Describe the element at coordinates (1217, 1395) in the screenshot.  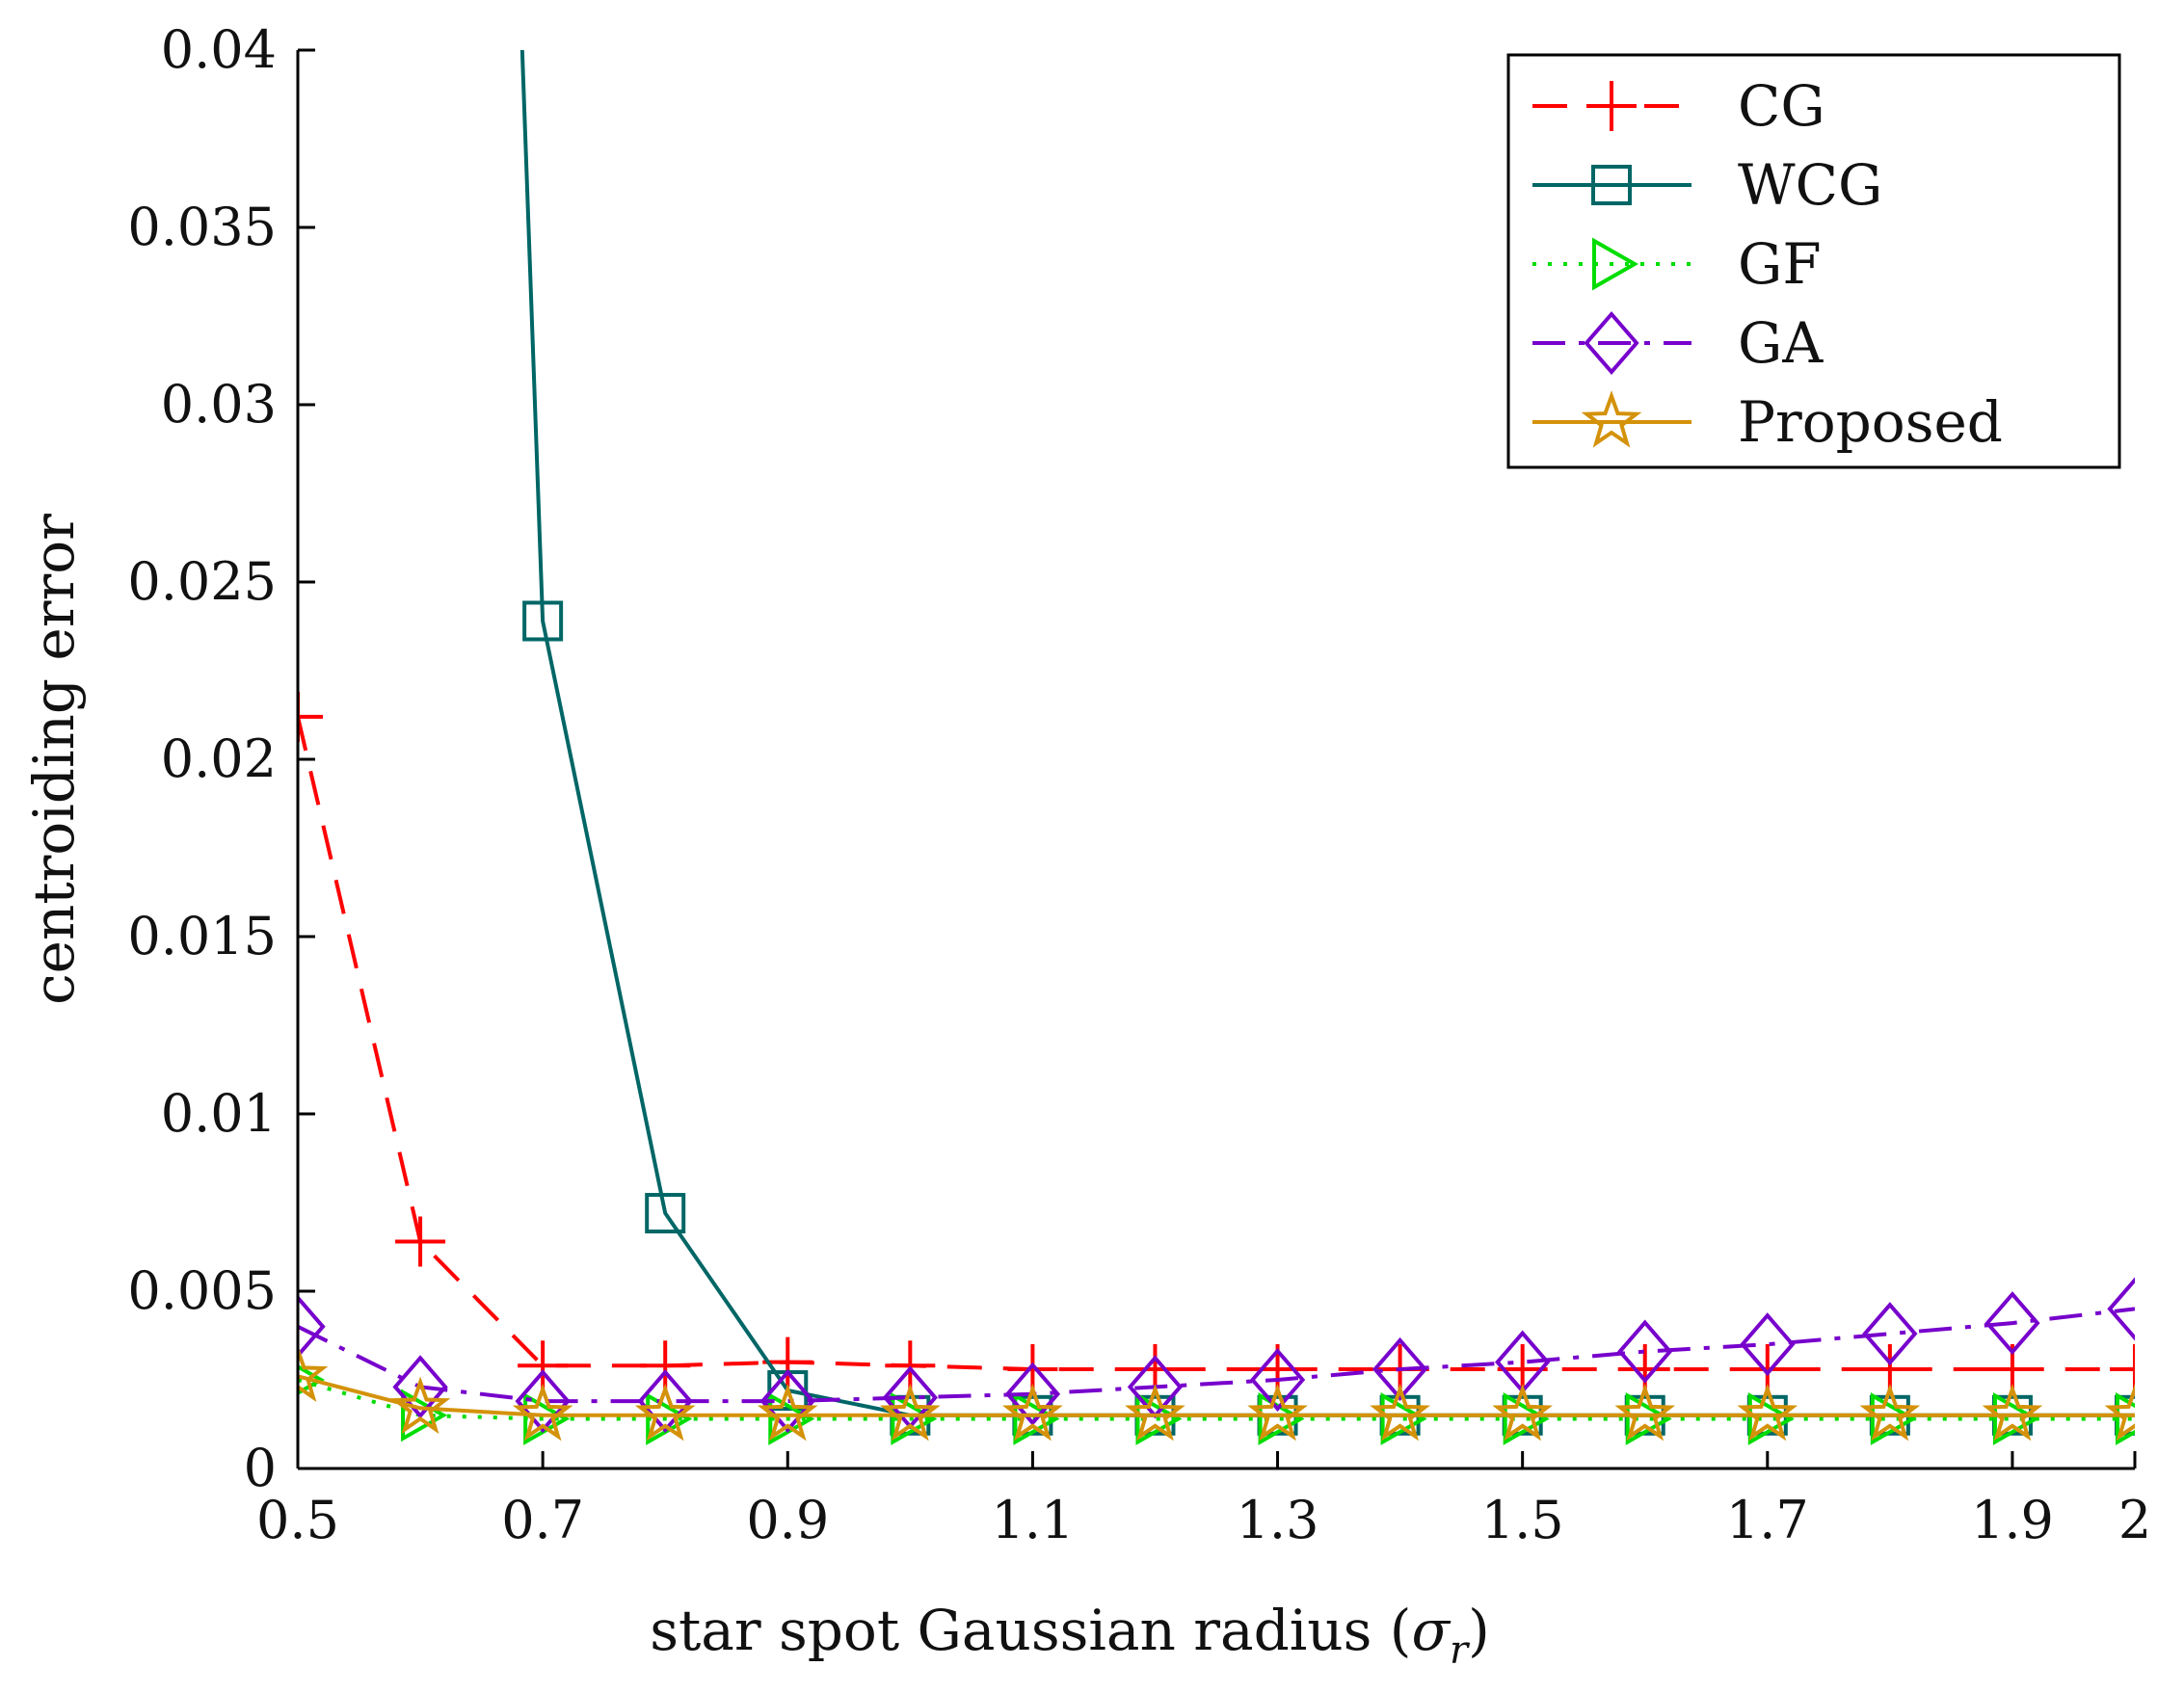
I see `series-line-proposed` at that location.